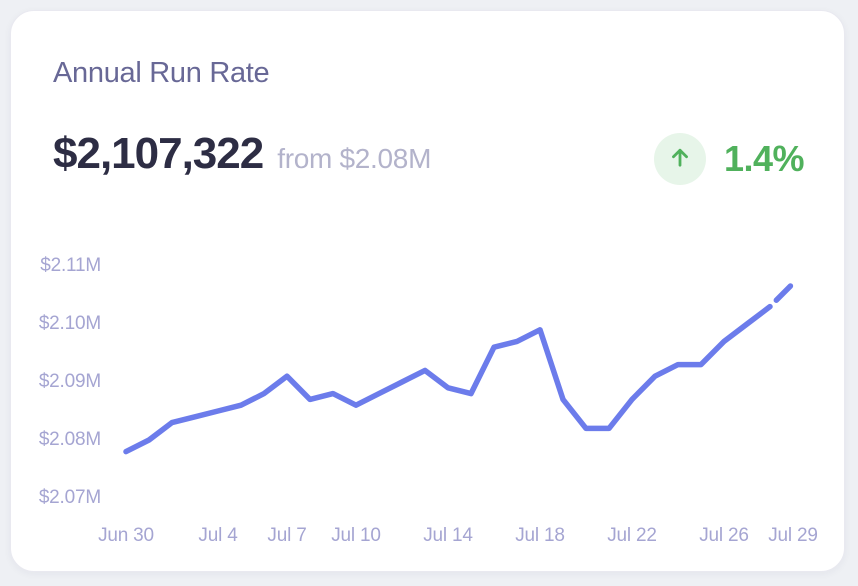 The image size is (858, 586). I want to click on x-axis-tick-label: Jul 14, so click(448, 535).